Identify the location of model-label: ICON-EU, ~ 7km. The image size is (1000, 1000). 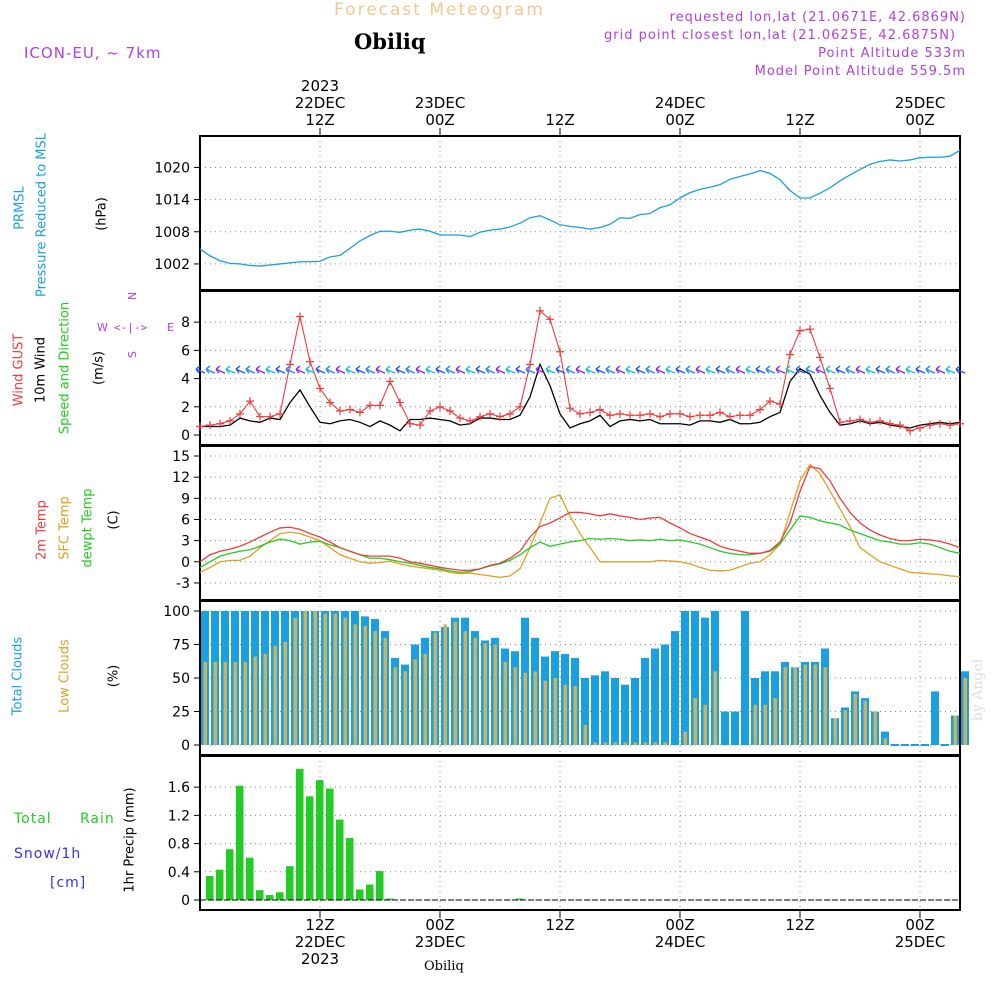
(93, 53).